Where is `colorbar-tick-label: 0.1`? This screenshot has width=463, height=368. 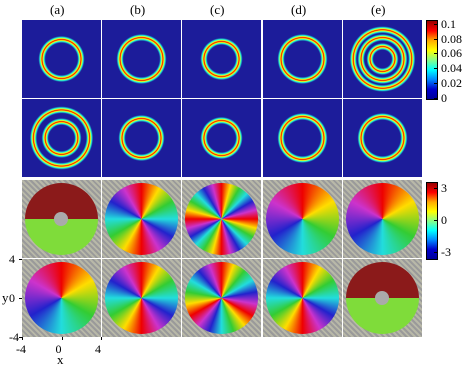
colorbar-tick-label: 0.1 is located at coordinates (448, 23).